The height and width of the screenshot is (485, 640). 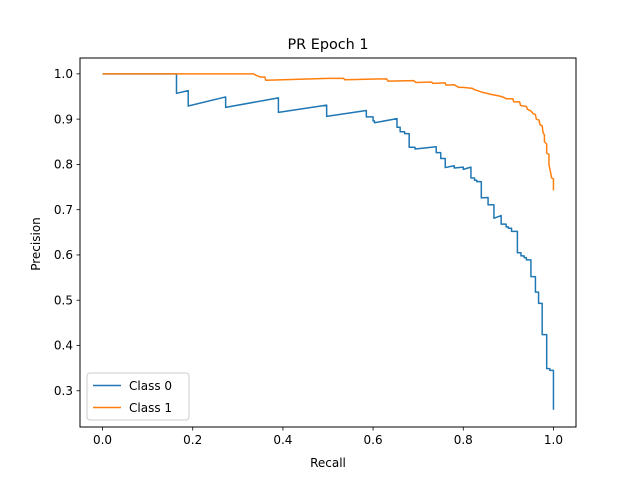 What do you see at coordinates (150, 408) in the screenshot?
I see `legend-label-class-1: Class 1` at bounding box center [150, 408].